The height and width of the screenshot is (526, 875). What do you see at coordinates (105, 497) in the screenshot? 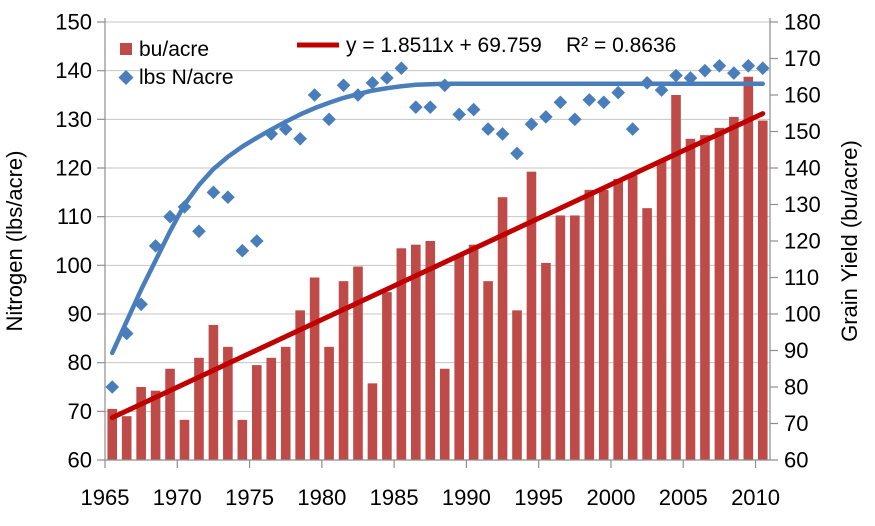
I see `x-tick-label: 1965` at bounding box center [105, 497].